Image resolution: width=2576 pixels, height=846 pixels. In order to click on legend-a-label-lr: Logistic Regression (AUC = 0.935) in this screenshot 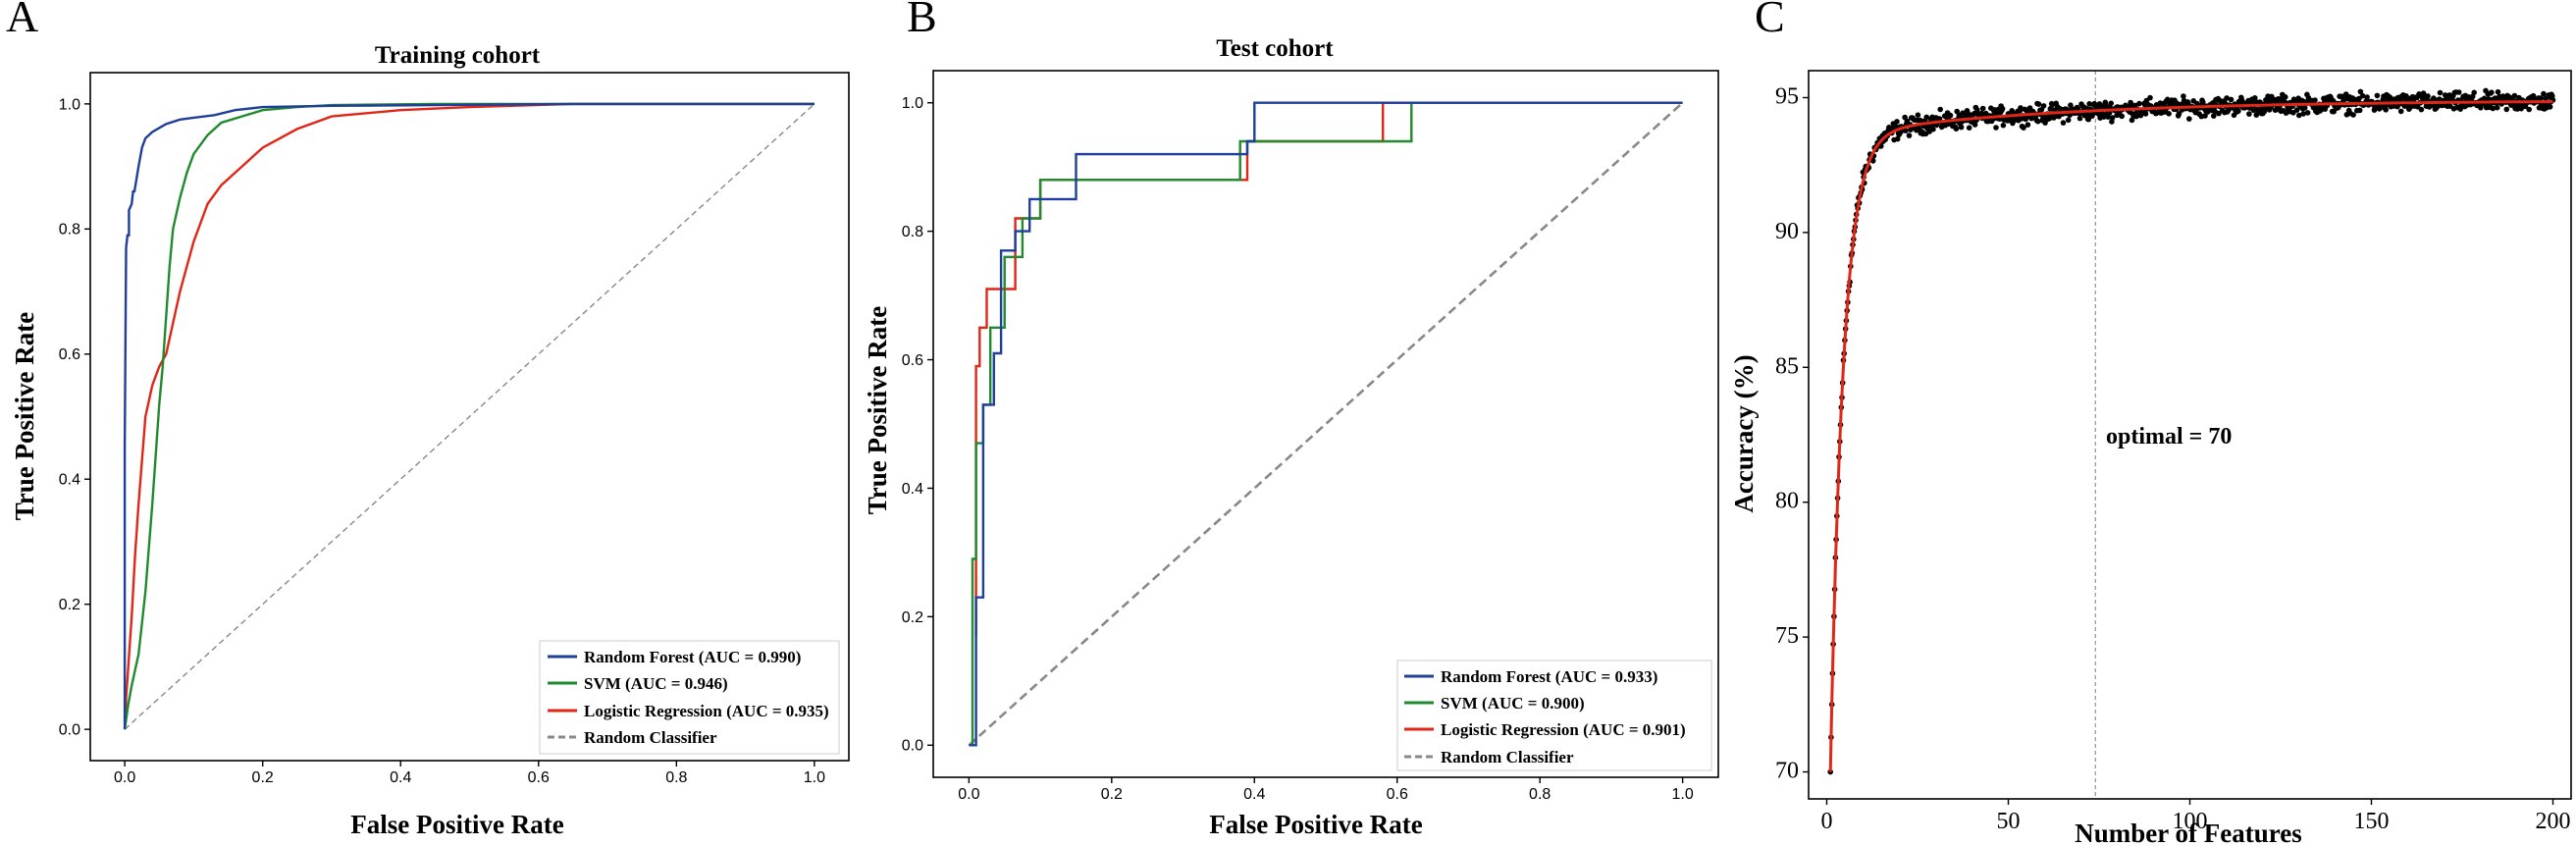, I will do `click(706, 711)`.